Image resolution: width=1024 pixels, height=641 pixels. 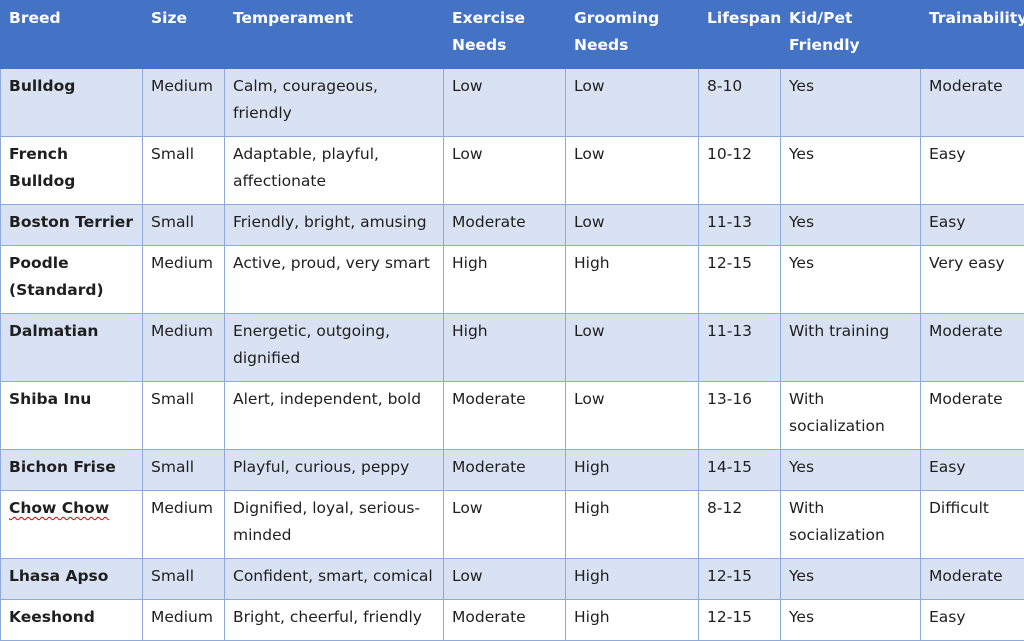 I want to click on temperament-cell: Energetic, outgoing, dignified, so click(x=334, y=348).